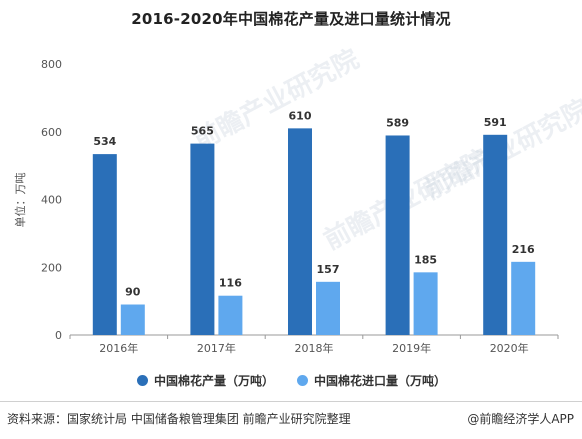 The width and height of the screenshot is (582, 439). Describe the element at coordinates (411, 348) in the screenshot. I see `x-tick-label: 2019年` at that location.